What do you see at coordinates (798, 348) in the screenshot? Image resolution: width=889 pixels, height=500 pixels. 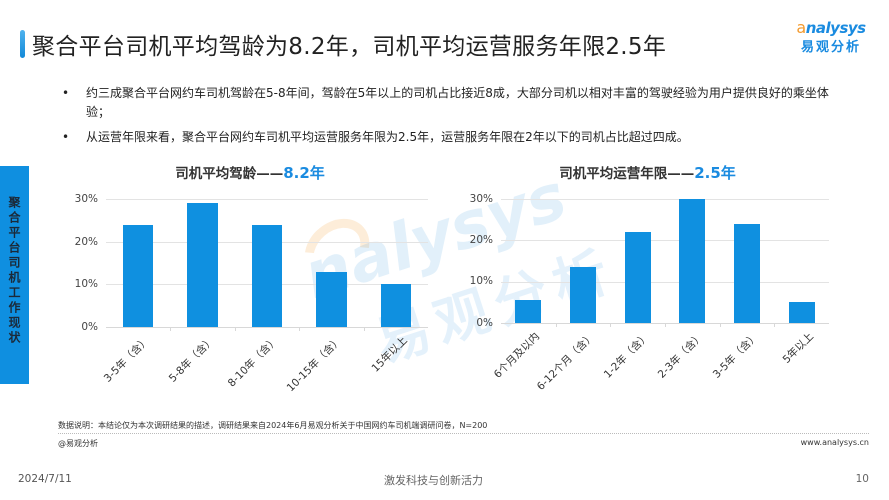 I see `x-tick-label: 5年以上` at bounding box center [798, 348].